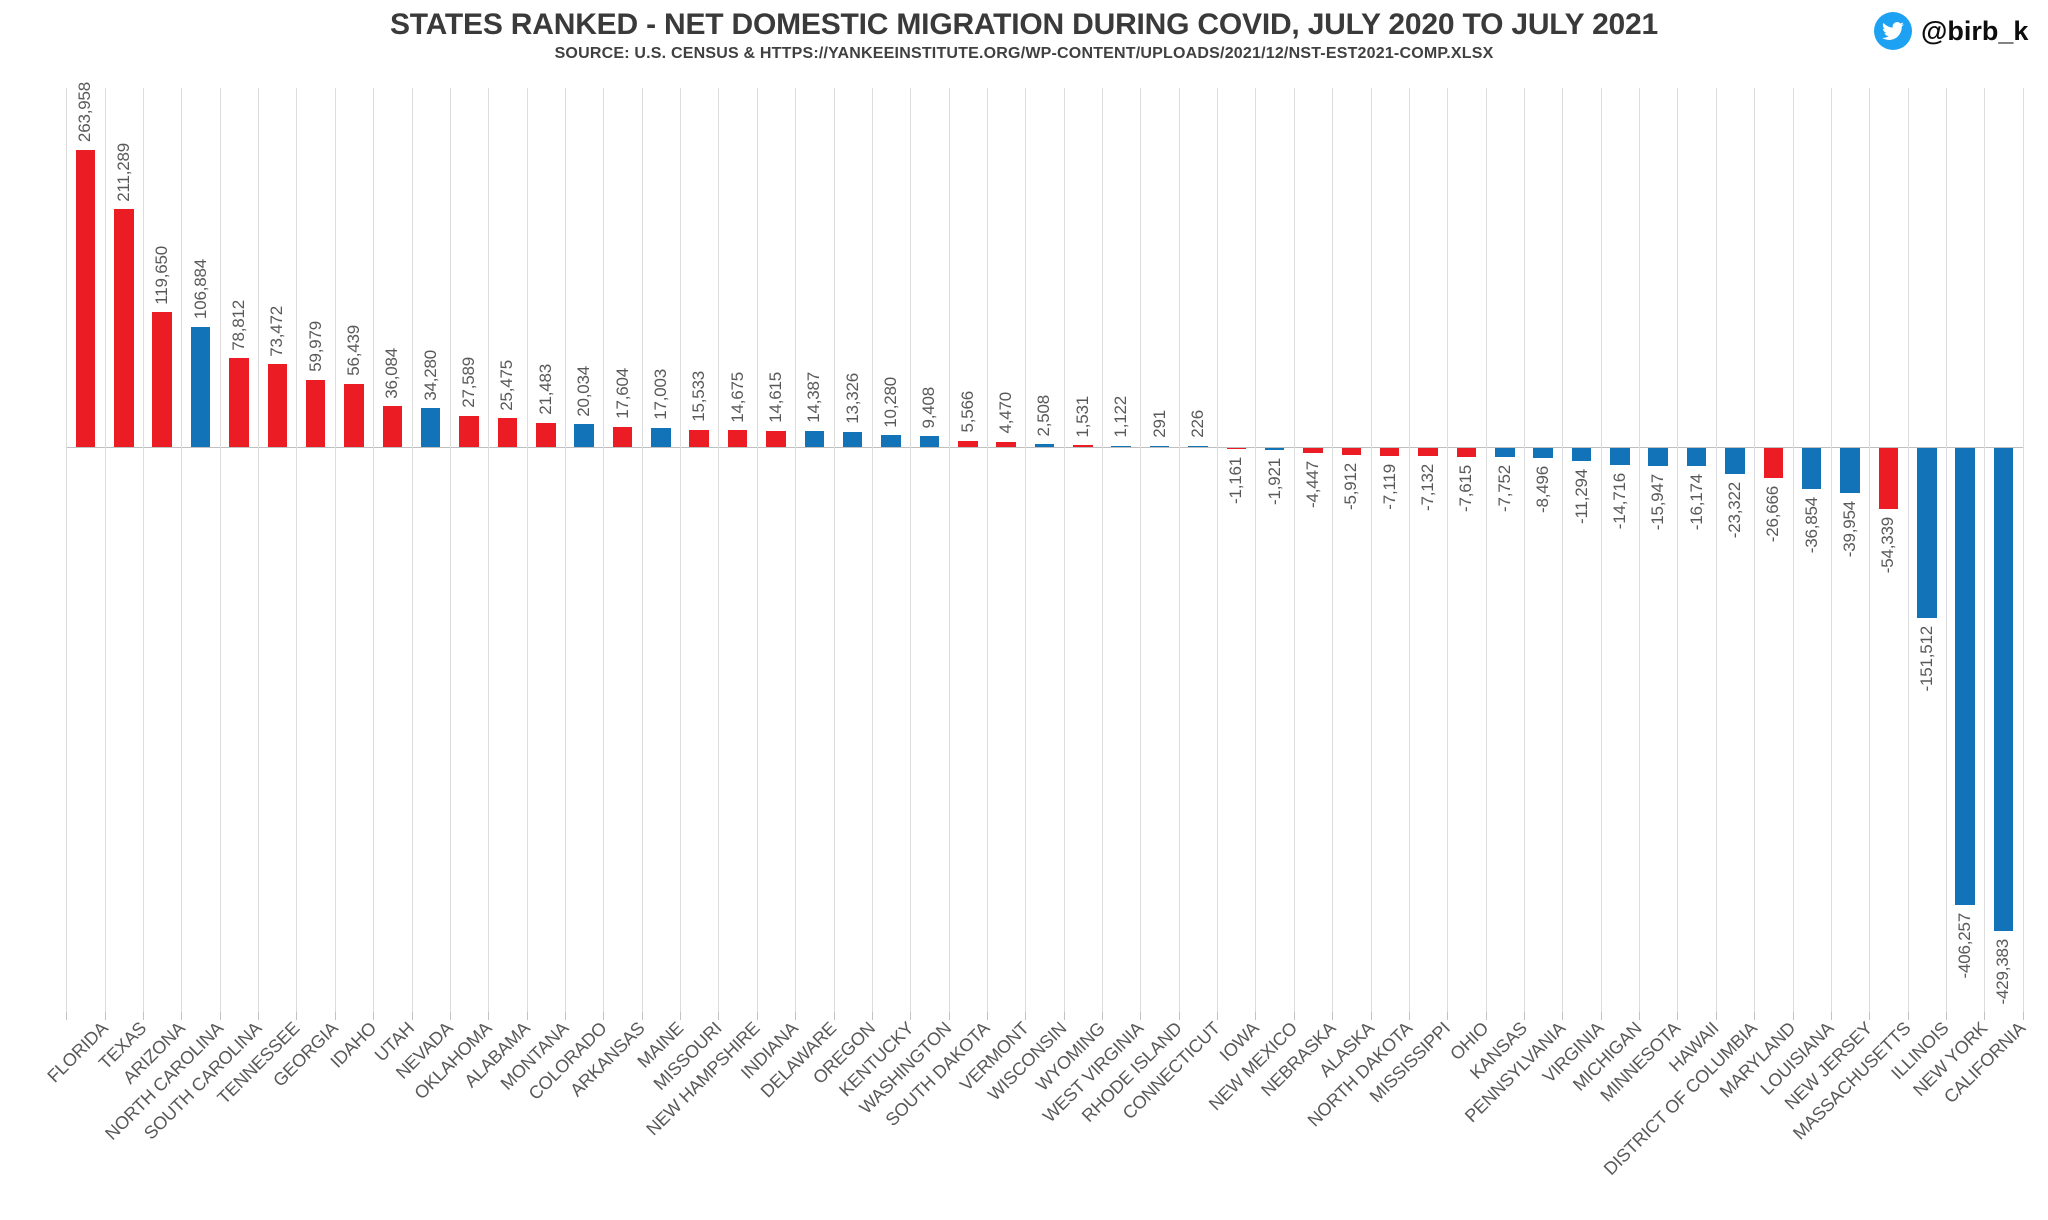 The image size is (2048, 1220). What do you see at coordinates (1850, 529) in the screenshot?
I see `value-label-new-jersey: -39,954` at bounding box center [1850, 529].